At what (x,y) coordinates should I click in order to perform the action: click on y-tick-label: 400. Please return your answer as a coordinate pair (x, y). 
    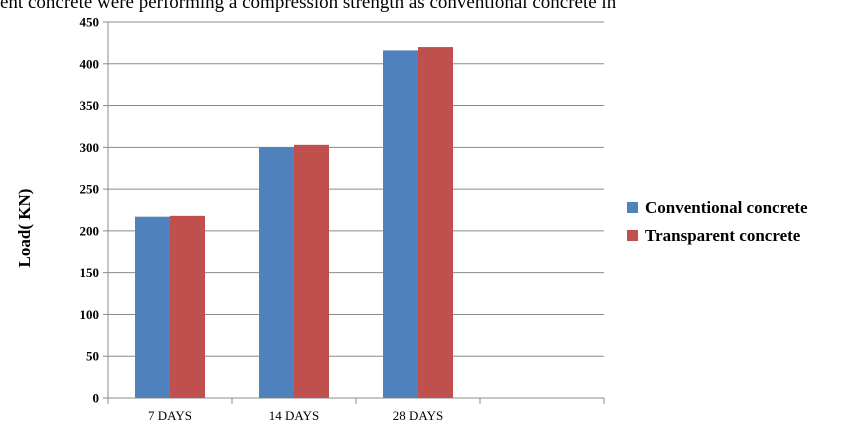
    Looking at the image, I should click on (90, 63).